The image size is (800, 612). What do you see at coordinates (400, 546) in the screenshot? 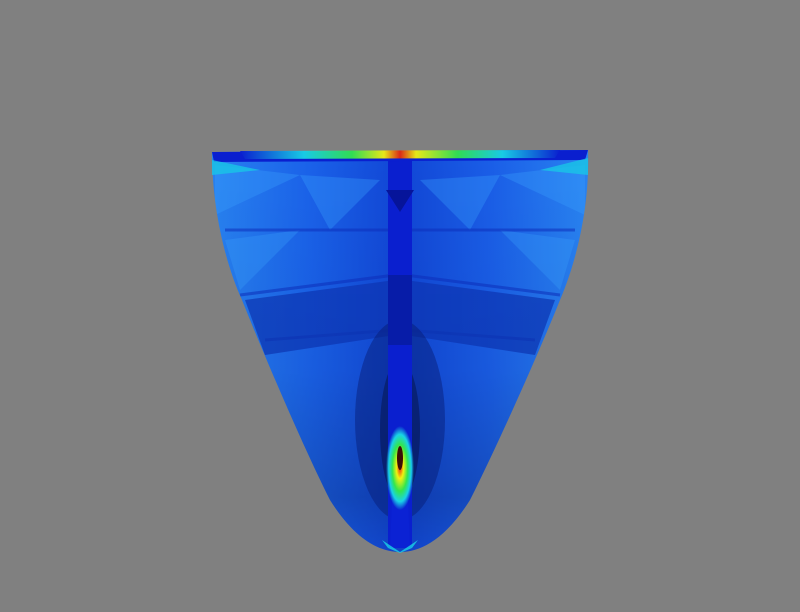
I see `apex-tip` at bounding box center [400, 546].